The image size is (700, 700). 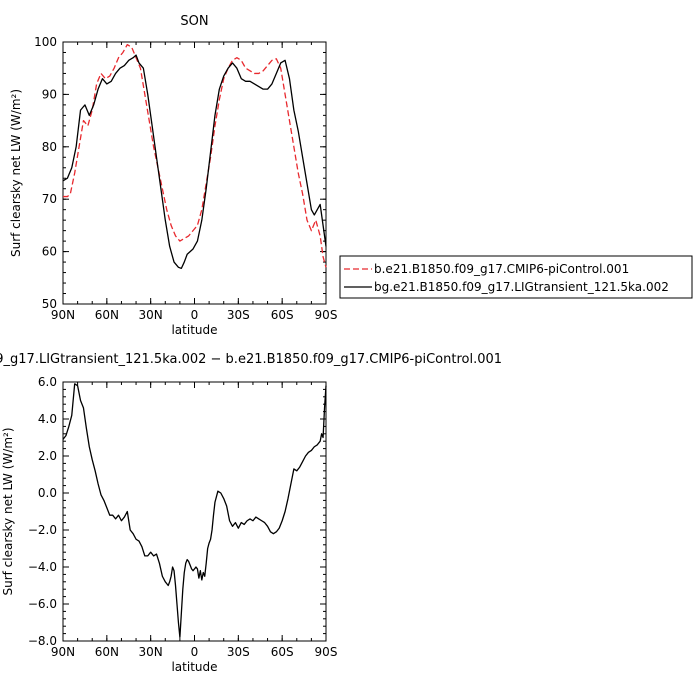 What do you see at coordinates (47, 493) in the screenshot?
I see `y-tick-label: 0.0` at bounding box center [47, 493].